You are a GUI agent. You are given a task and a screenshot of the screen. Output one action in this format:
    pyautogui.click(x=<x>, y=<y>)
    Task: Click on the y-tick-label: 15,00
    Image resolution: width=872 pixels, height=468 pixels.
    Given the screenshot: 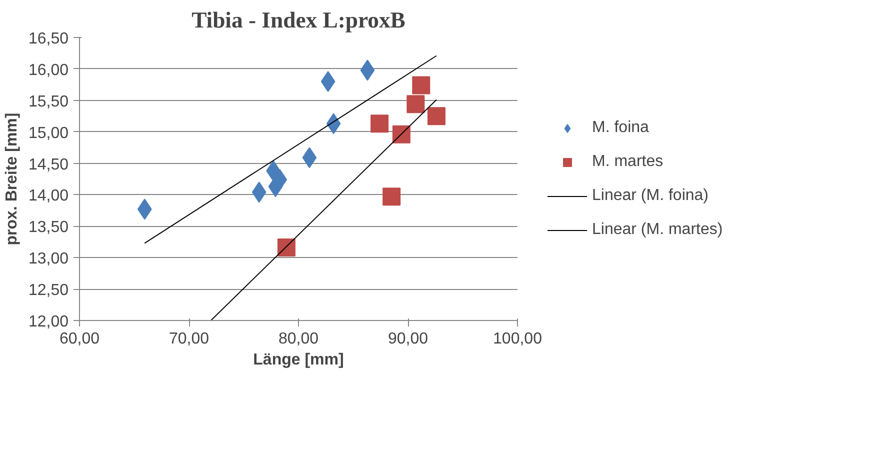 What is the action you would take?
    pyautogui.click(x=48, y=133)
    